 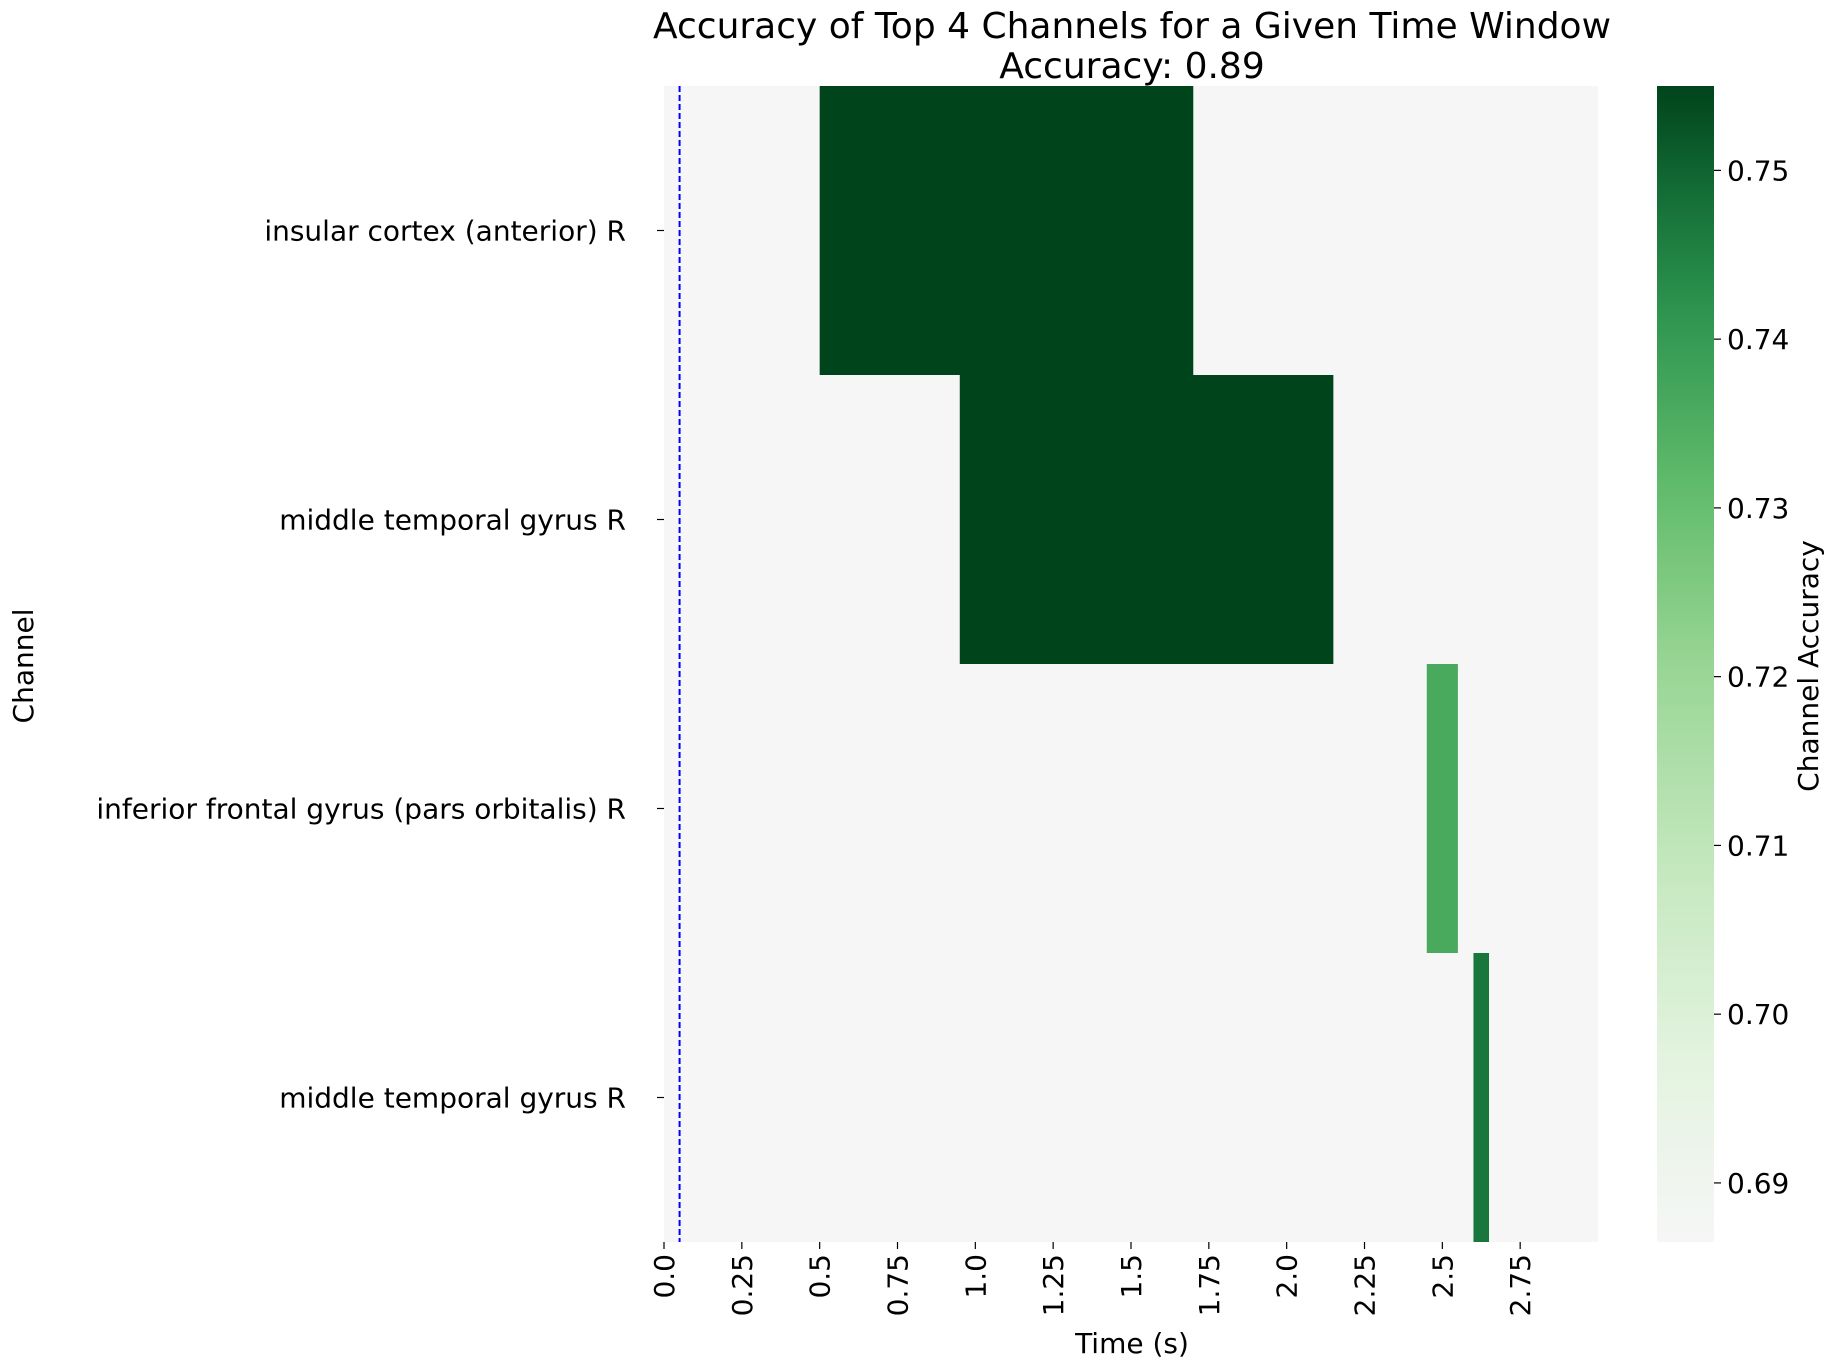 I want to click on chart-subtitle: Accuracy: 0.89, so click(x=1131, y=66).